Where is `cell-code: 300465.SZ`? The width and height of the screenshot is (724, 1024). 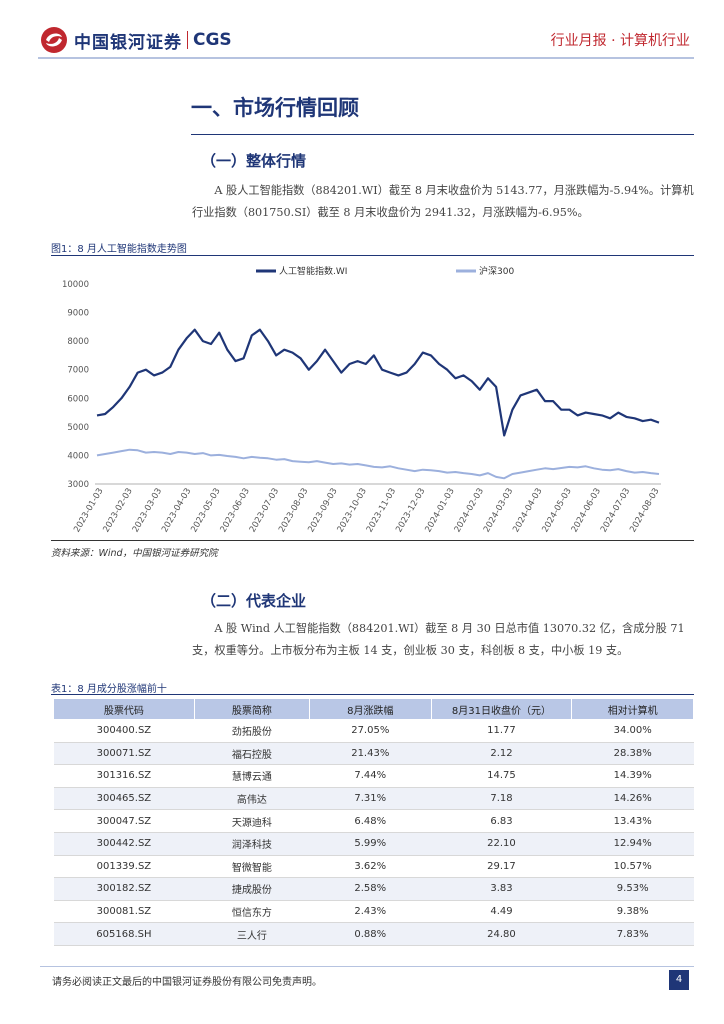 cell-code: 300465.SZ is located at coordinates (124, 799).